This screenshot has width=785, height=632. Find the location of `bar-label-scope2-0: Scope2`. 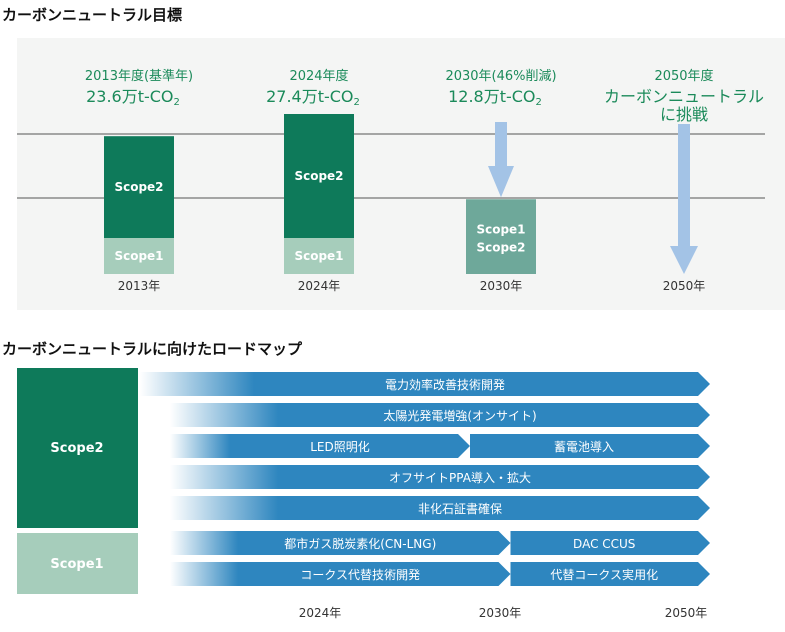

bar-label-scope2-0: Scope2 is located at coordinates (138, 187).